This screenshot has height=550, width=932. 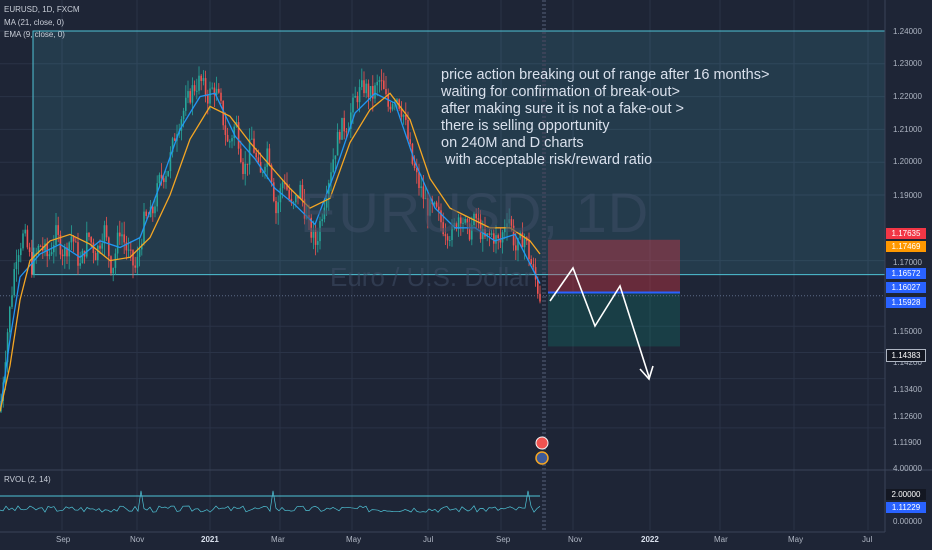 I want to click on y-tick: 1.24000, so click(x=907, y=31).